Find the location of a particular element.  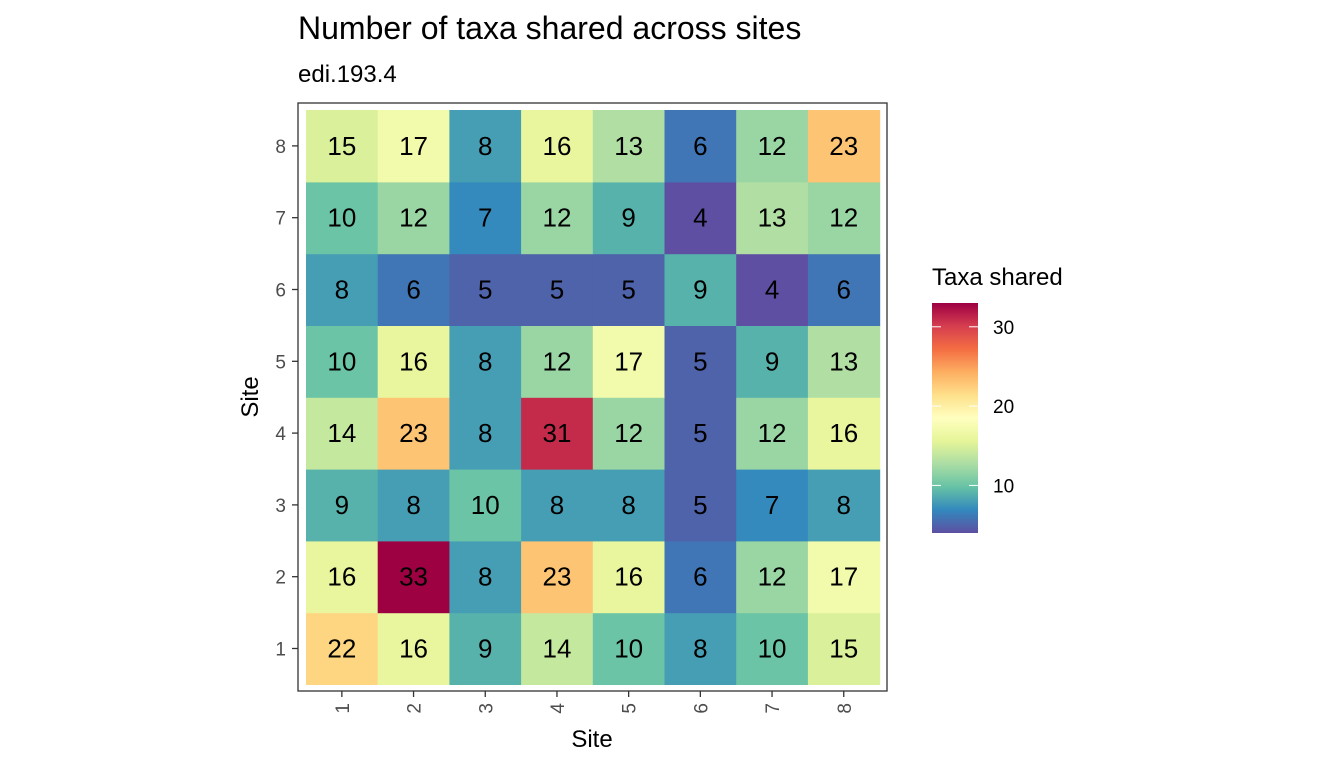

y-tick-label: 2 is located at coordinates (280, 578).